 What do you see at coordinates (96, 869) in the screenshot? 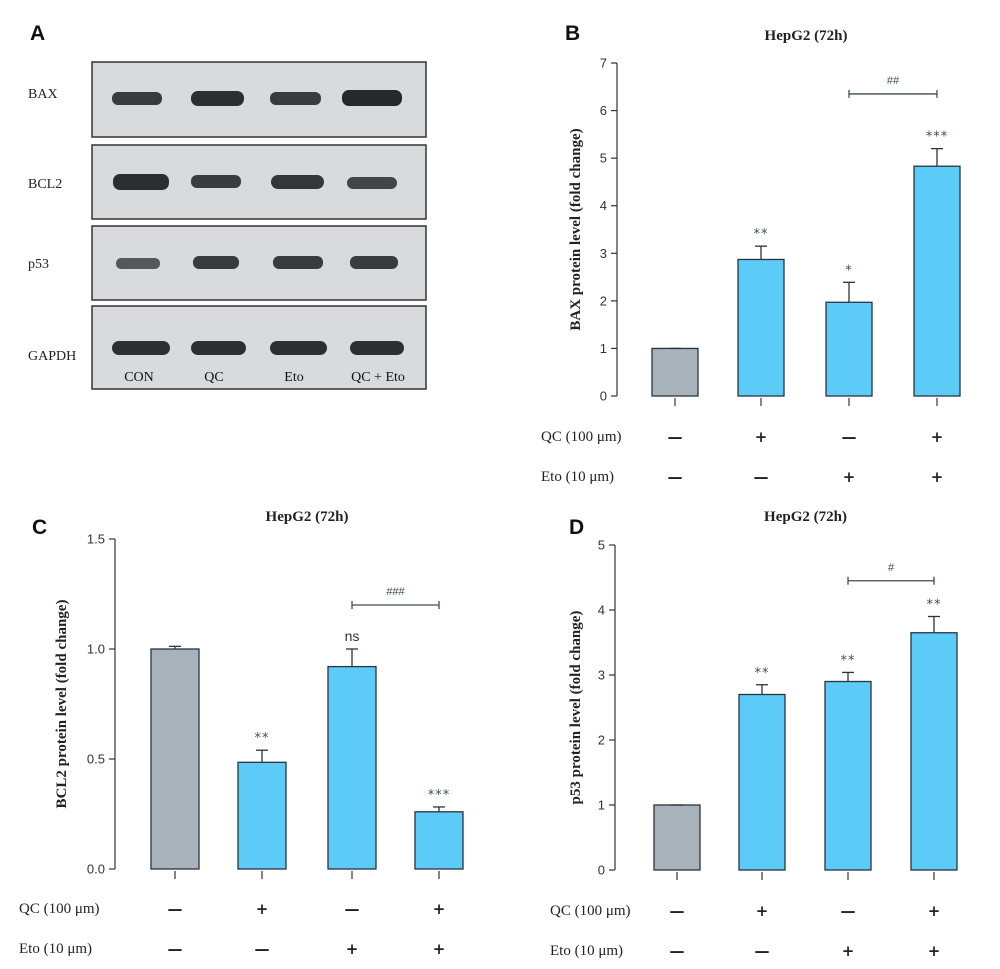
I see `y-tick-label: 0.0` at bounding box center [96, 869].